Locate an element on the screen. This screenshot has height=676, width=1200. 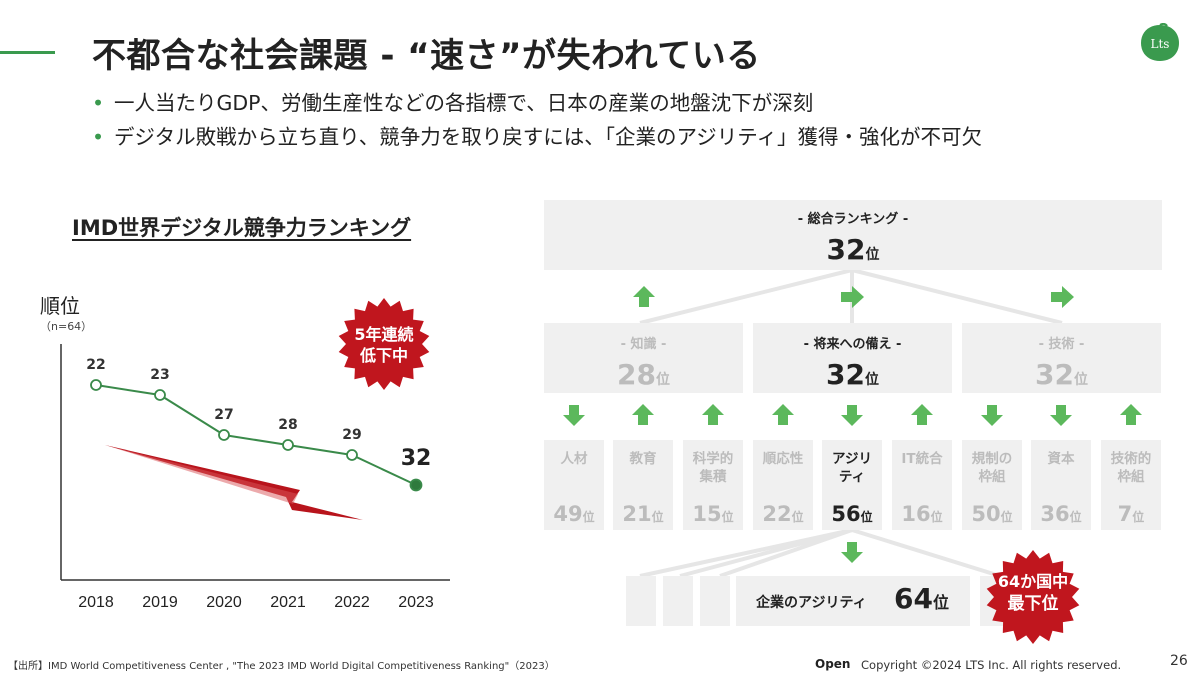
classification-label: Open is located at coordinates (833, 664).